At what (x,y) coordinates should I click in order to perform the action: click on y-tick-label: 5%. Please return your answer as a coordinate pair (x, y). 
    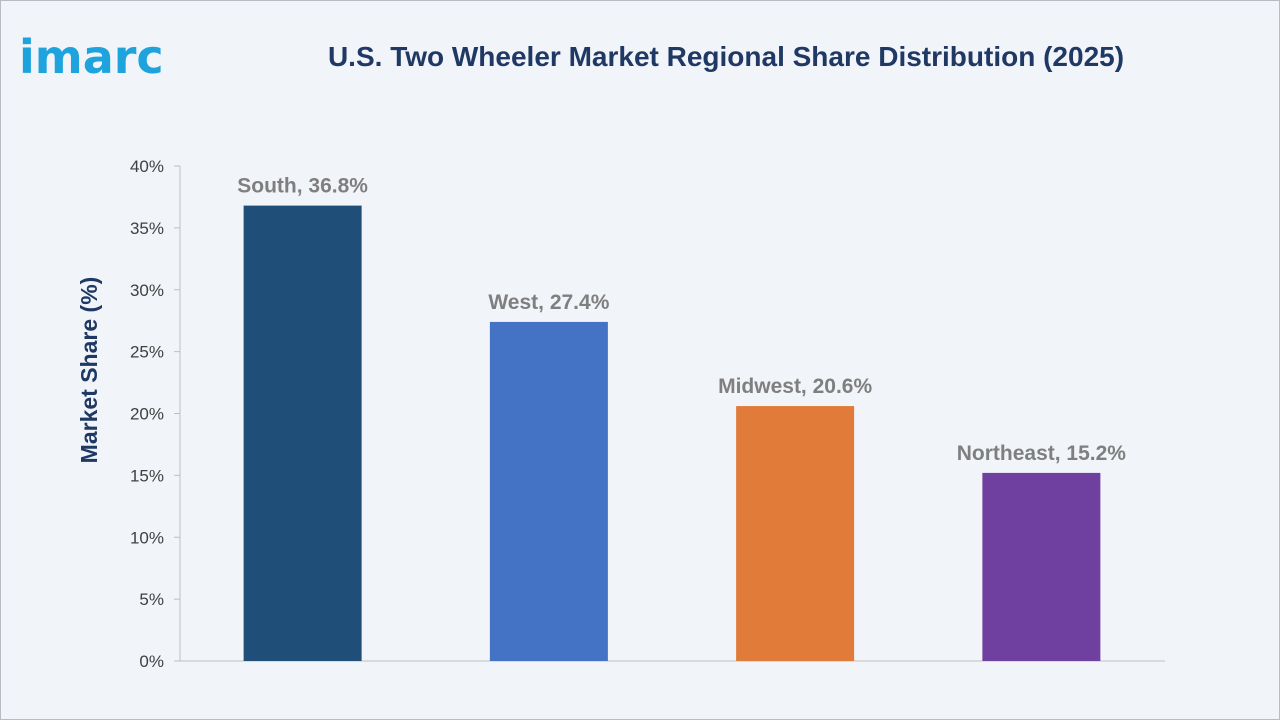
    Looking at the image, I should click on (151, 599).